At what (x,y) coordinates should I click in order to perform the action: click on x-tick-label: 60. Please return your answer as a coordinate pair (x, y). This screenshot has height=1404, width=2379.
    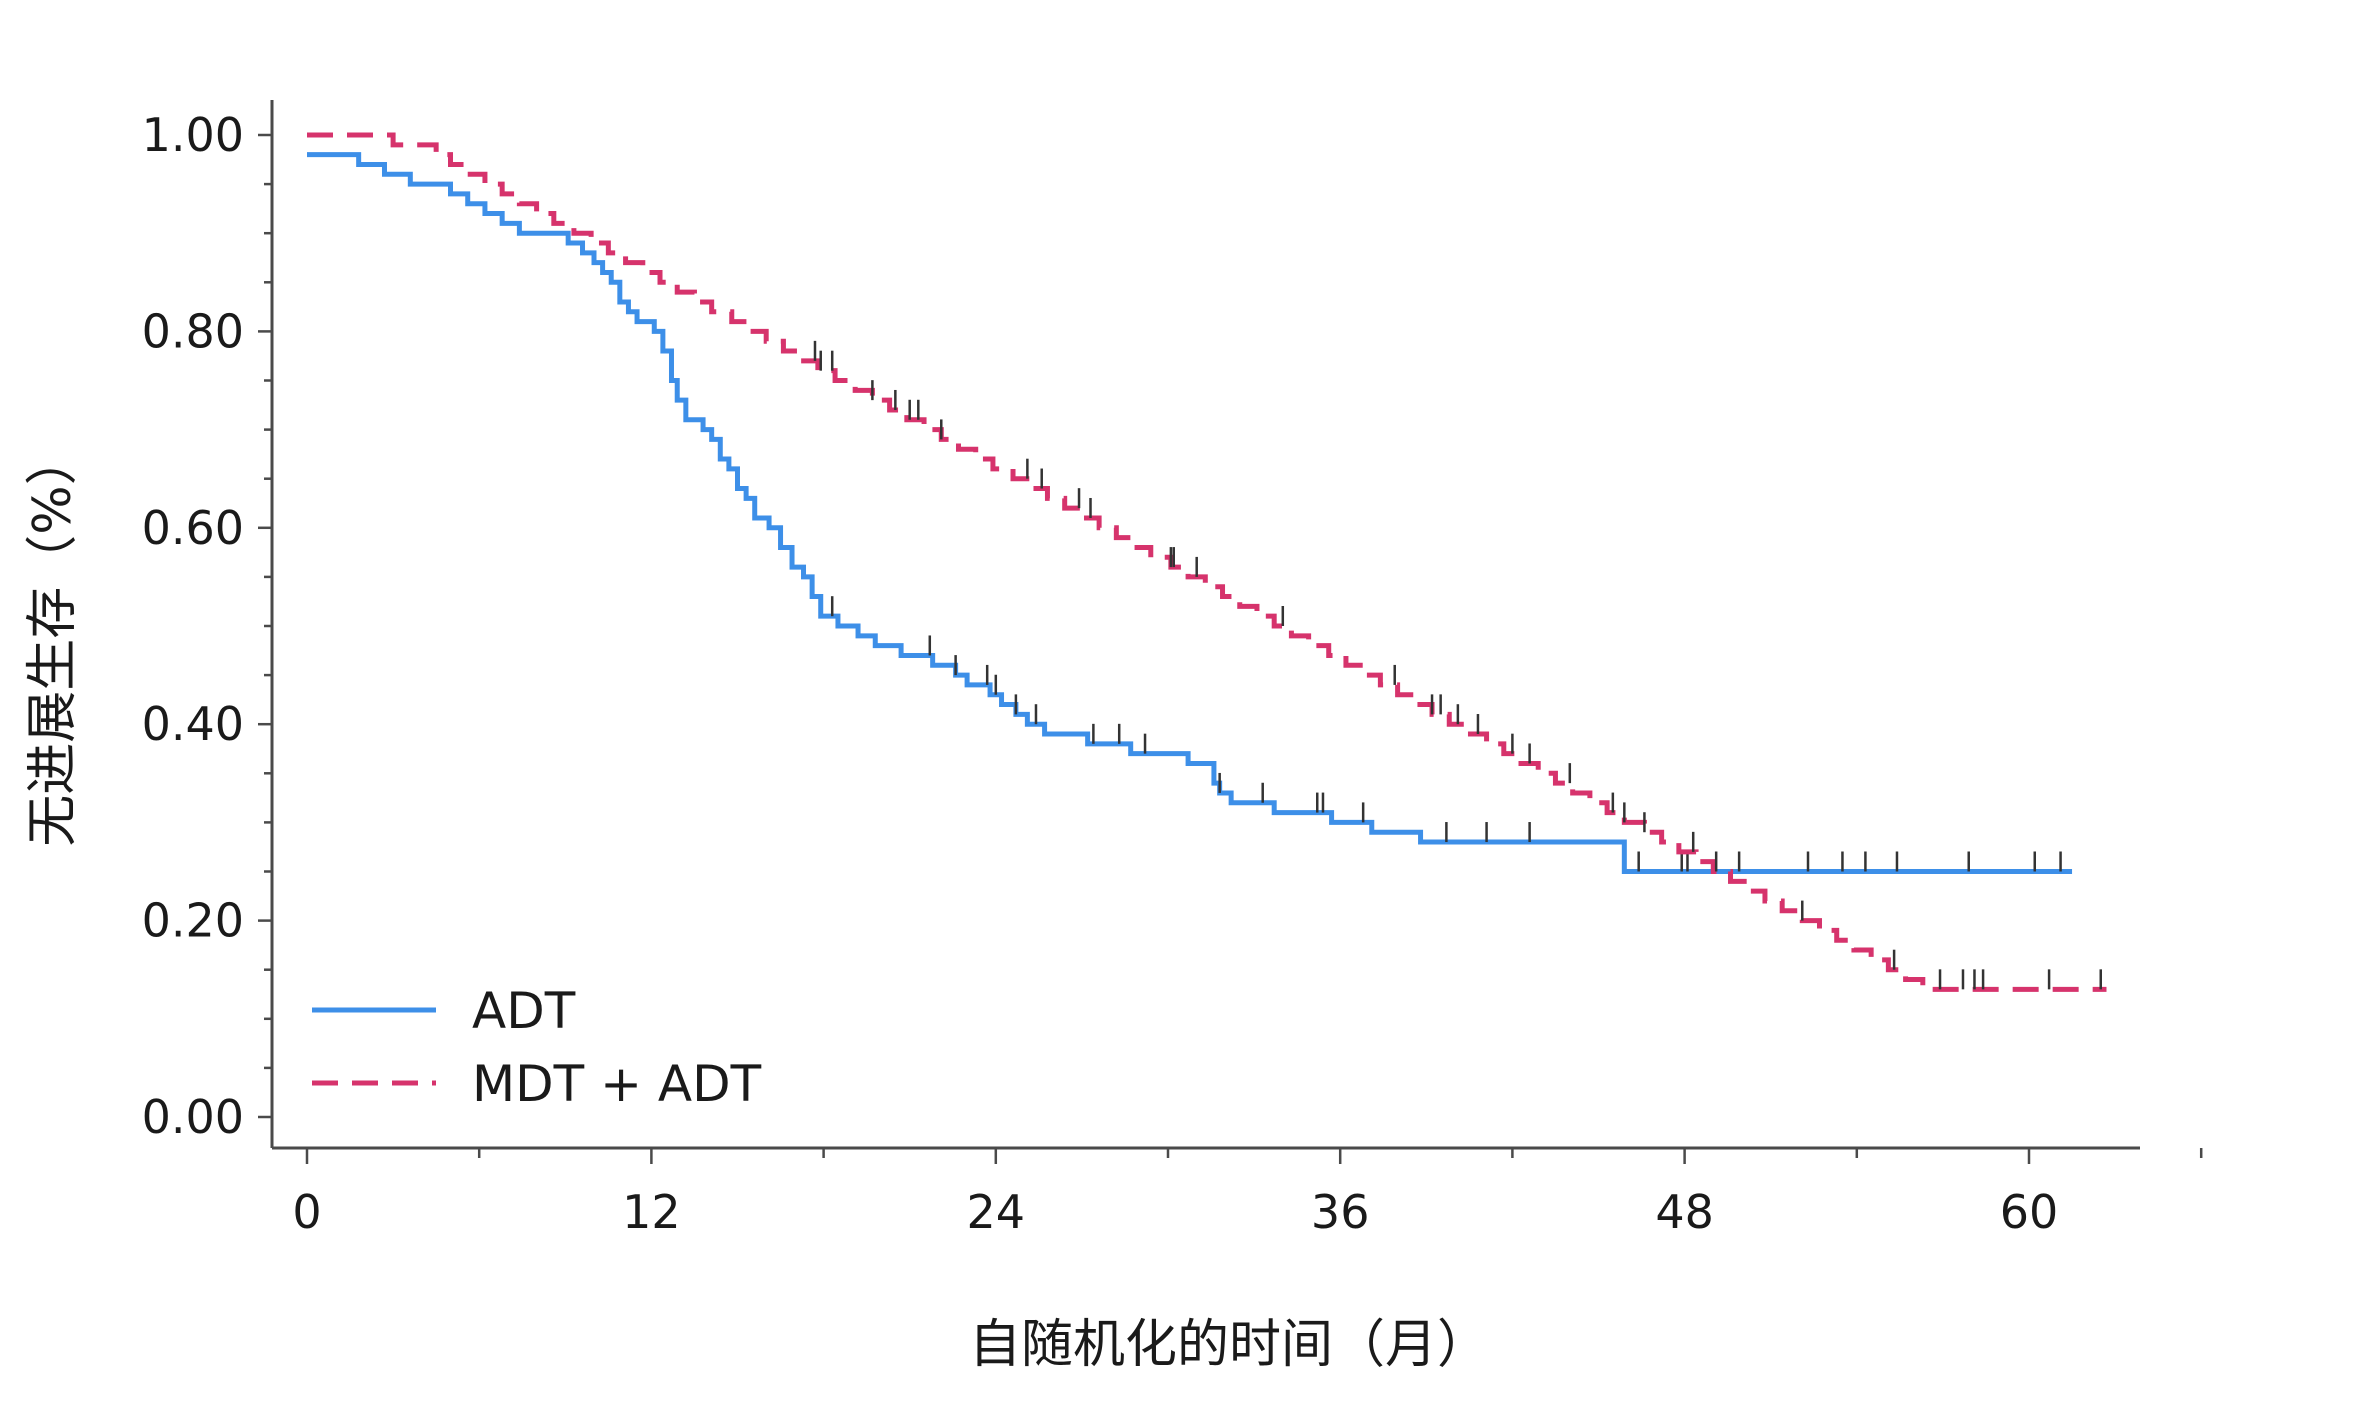
    Looking at the image, I should click on (2029, 1212).